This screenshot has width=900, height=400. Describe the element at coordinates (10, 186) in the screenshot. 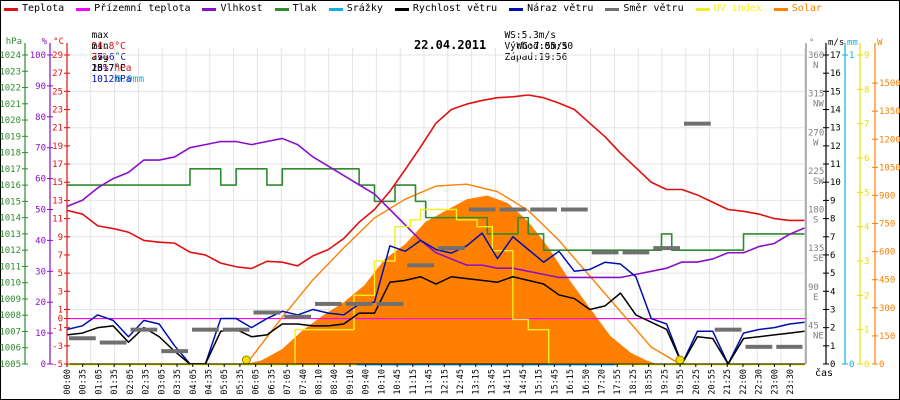

I see `pressure-tick-label: 1016` at that location.